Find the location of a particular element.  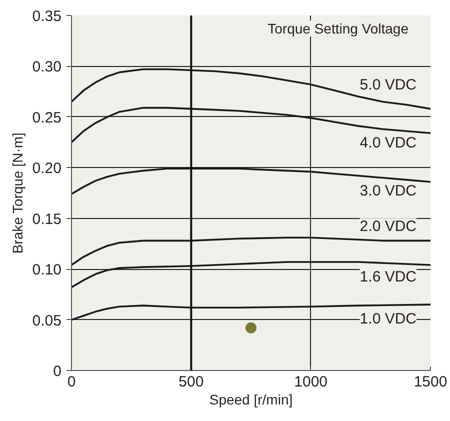

y-tick-label: 0.35 is located at coordinates (47, 16).